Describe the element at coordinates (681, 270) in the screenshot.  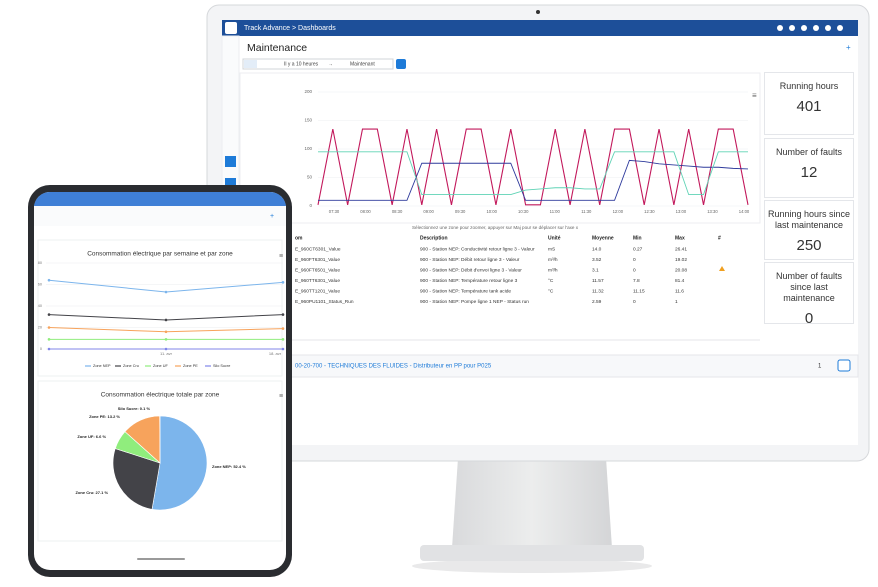
I see `table-cell: 20.08` at that location.